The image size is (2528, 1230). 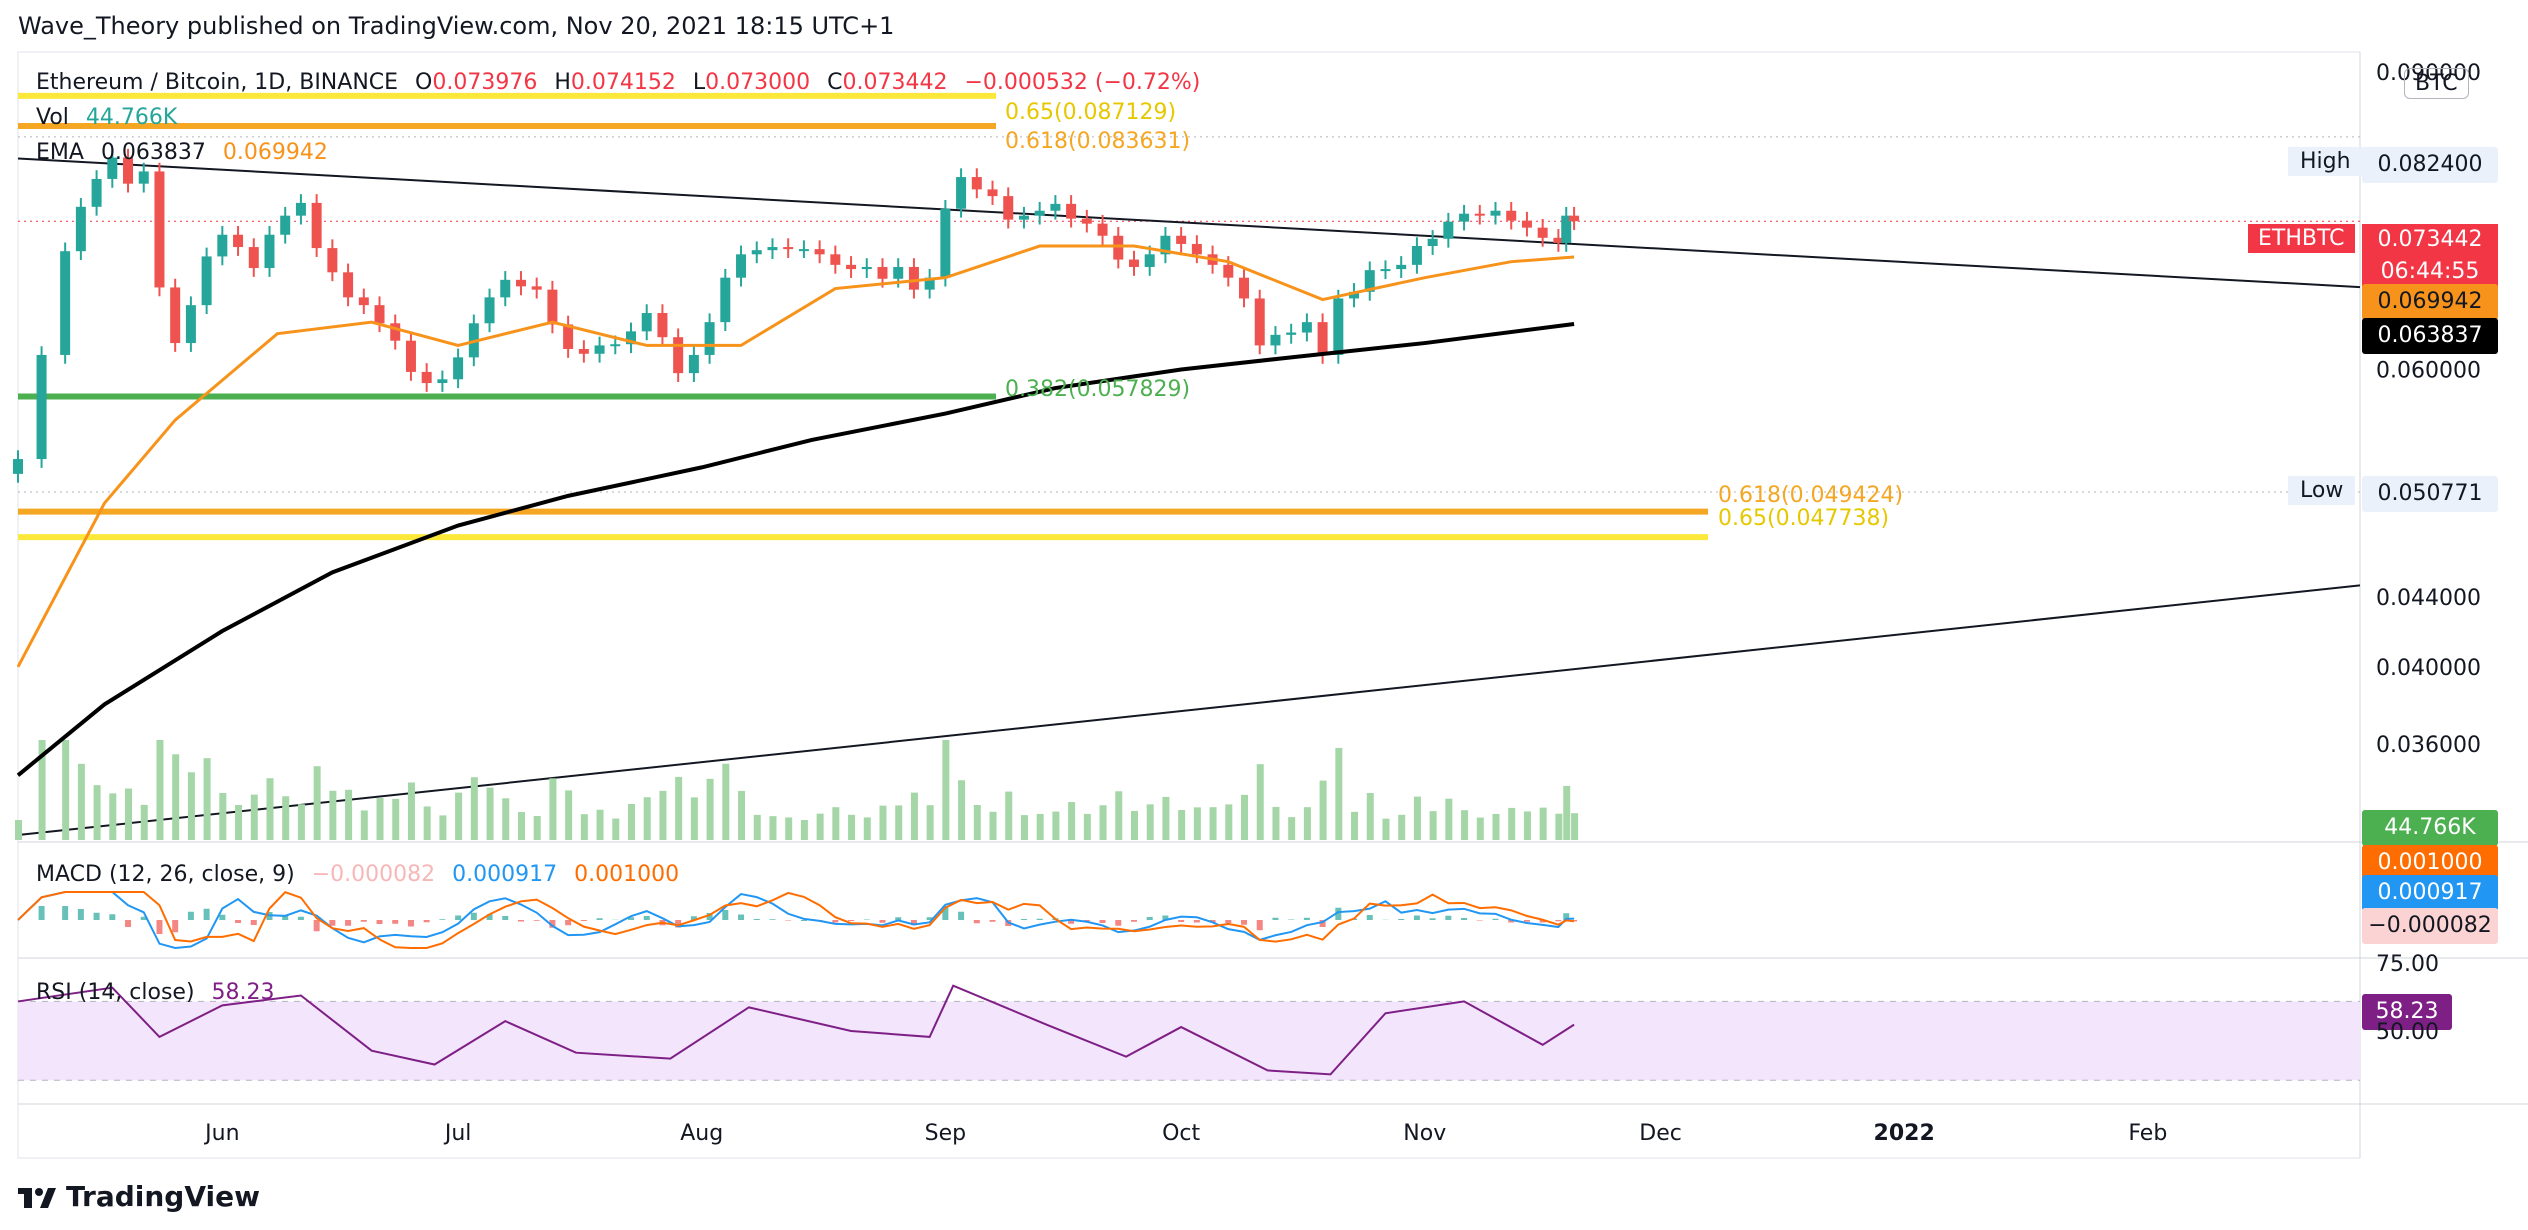 I want to click on trendline, so click(x=1189, y=223).